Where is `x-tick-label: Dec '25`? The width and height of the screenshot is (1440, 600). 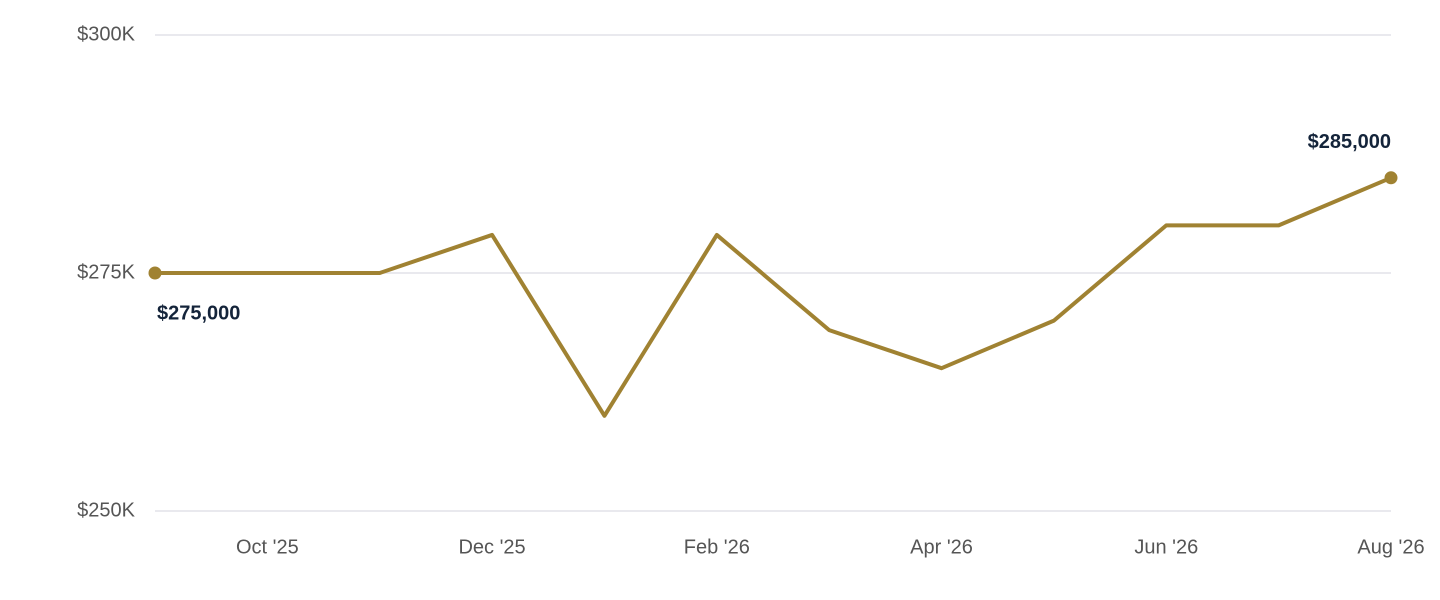
x-tick-label: Dec '25 is located at coordinates (491, 547).